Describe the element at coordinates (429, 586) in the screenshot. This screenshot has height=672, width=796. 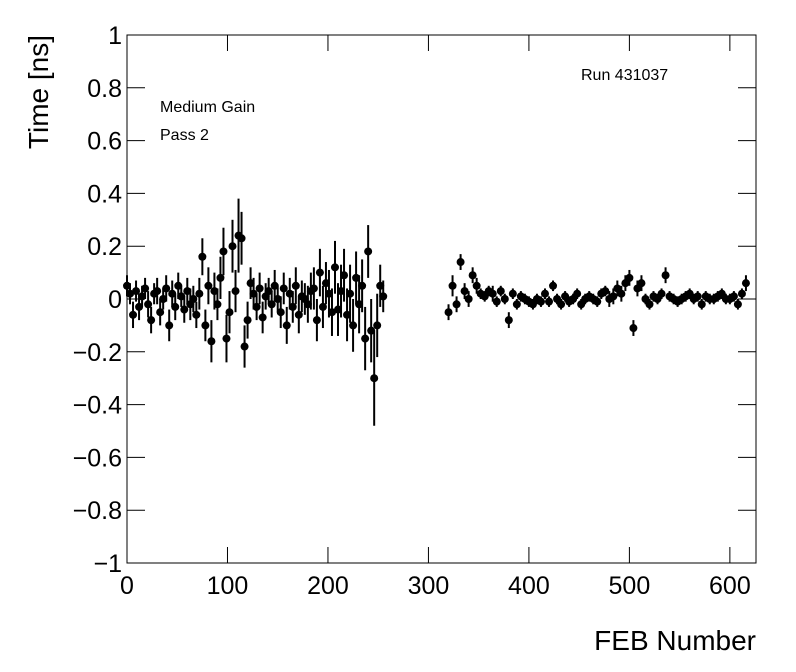
I see `x-tick-label: 300` at that location.